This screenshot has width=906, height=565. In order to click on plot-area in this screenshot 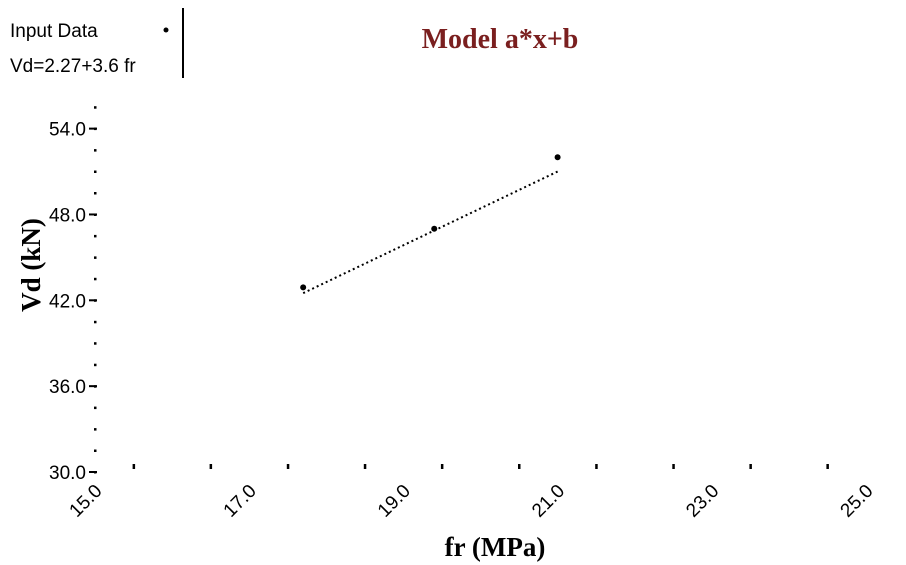, I will do `click(430, 224)`.